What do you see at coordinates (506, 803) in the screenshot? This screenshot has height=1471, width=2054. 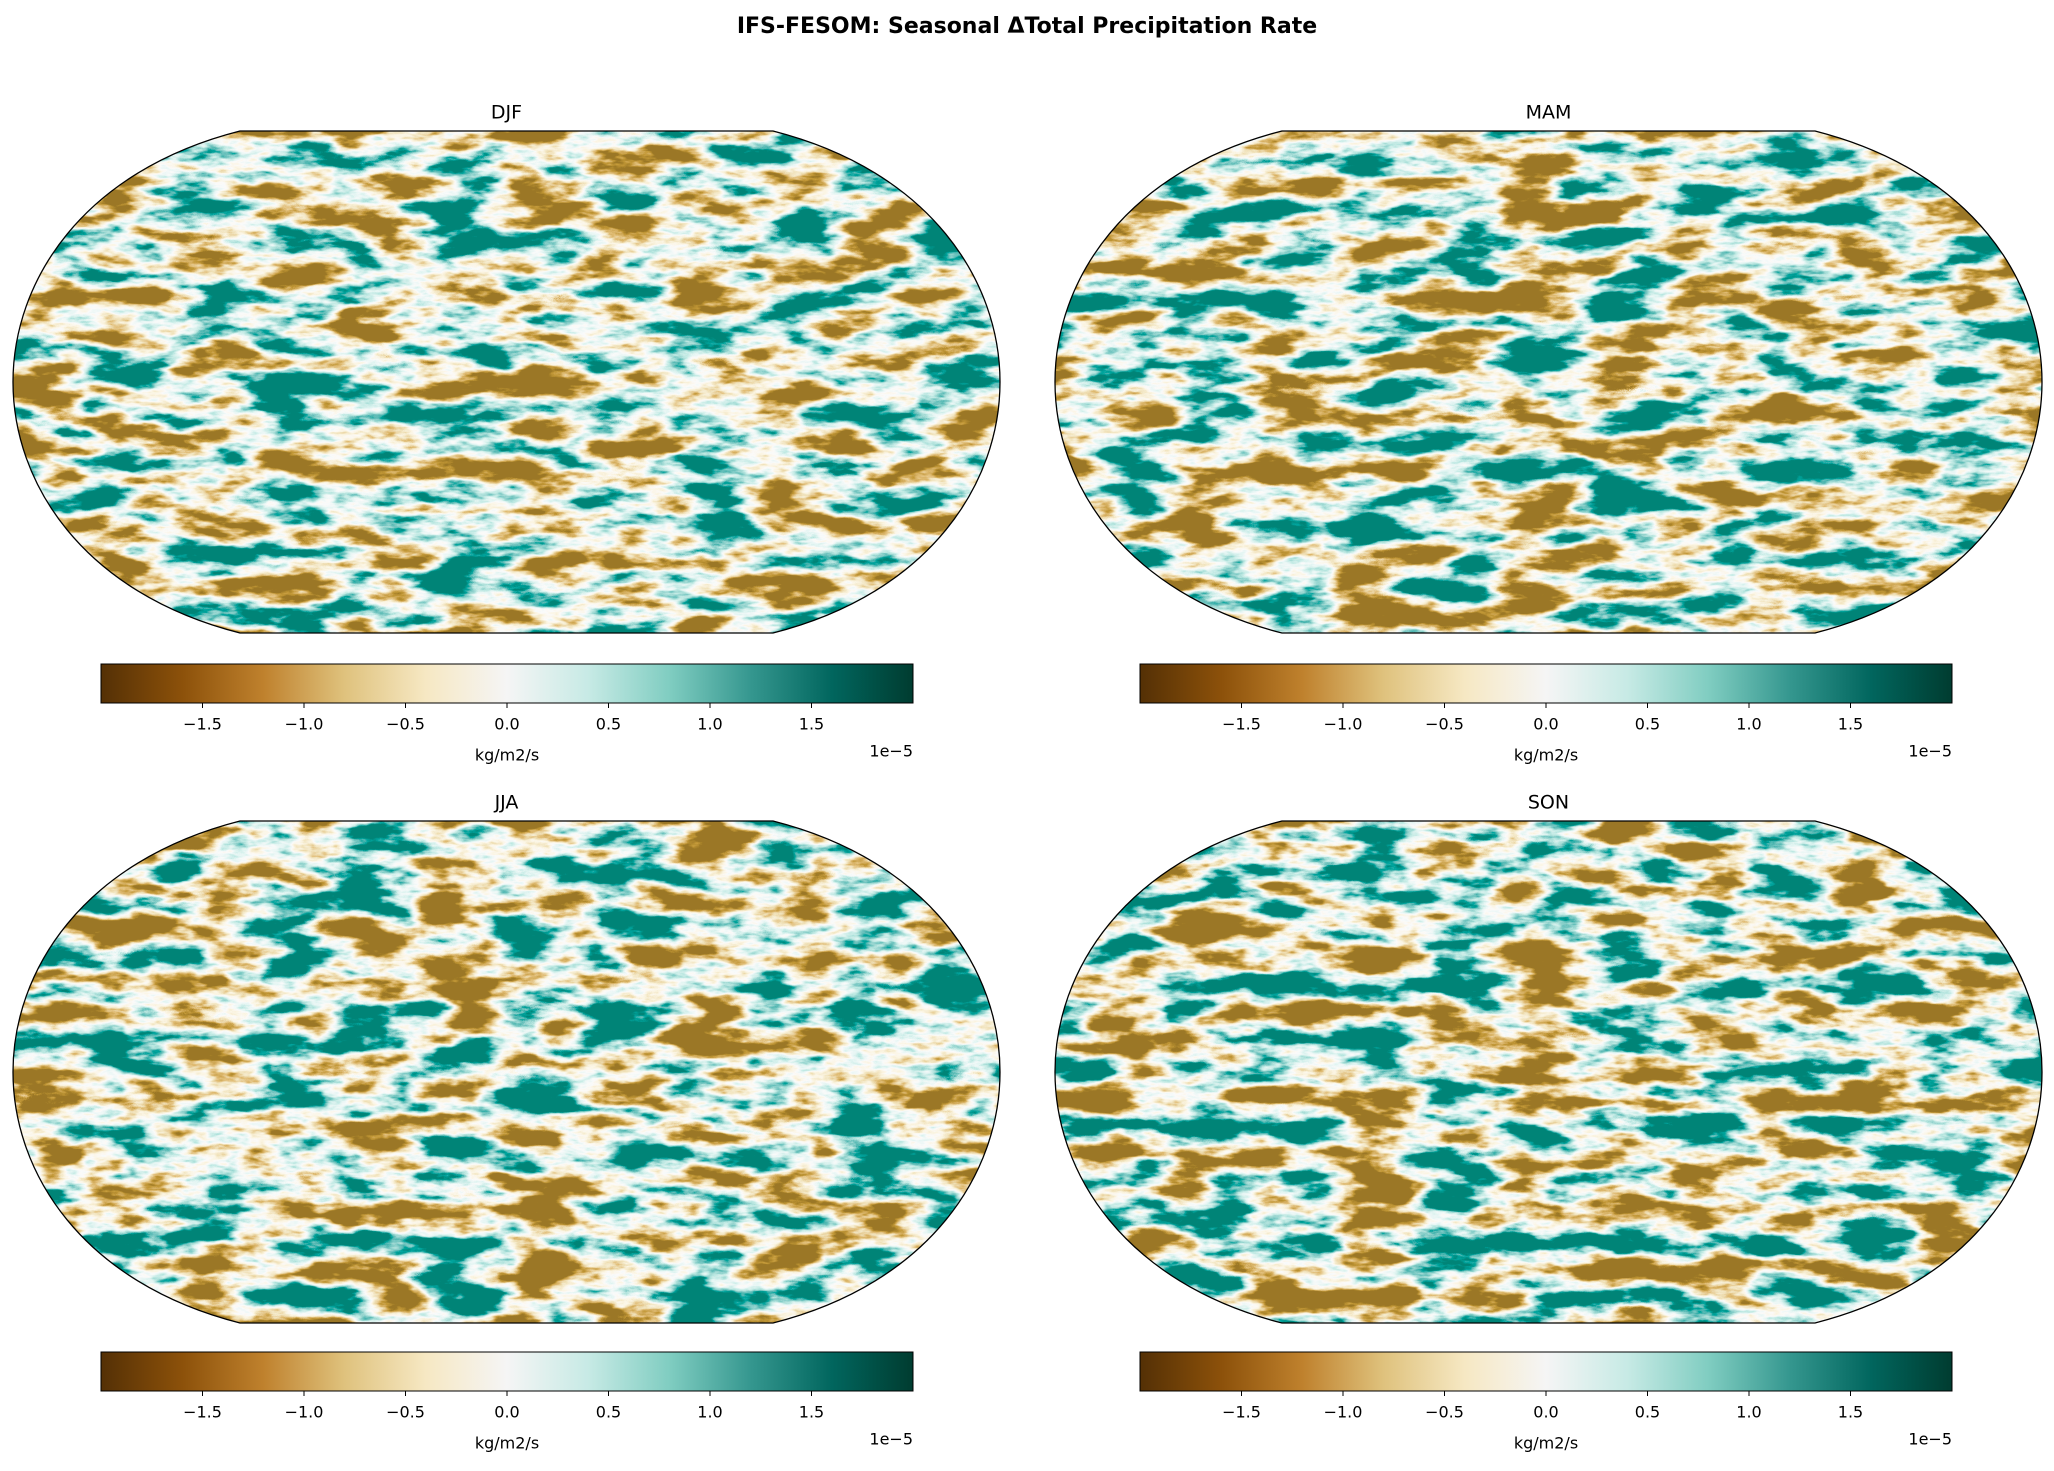 I see `panel-title: JJA` at bounding box center [506, 803].